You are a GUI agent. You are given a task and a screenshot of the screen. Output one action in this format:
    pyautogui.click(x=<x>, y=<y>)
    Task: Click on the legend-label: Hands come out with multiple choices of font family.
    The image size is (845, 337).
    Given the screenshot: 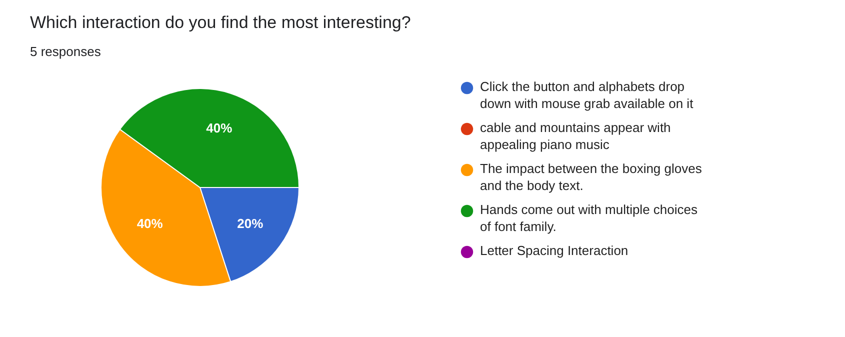 What is the action you would take?
    pyautogui.click(x=589, y=218)
    